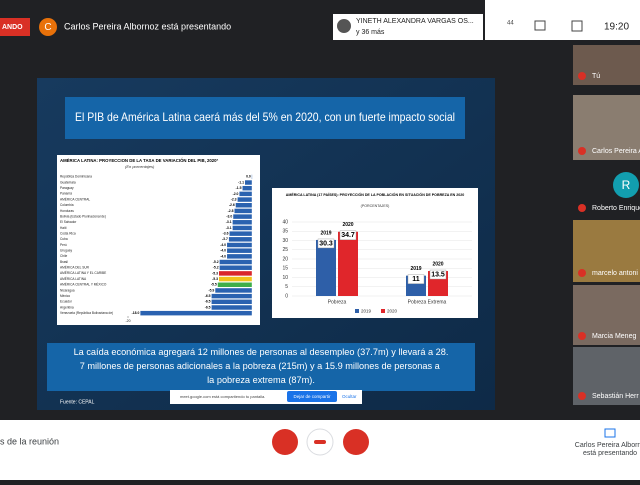  Describe the element at coordinates (616, 151) in the screenshot. I see `participant-name: Carlos Pereira Alb` at that location.